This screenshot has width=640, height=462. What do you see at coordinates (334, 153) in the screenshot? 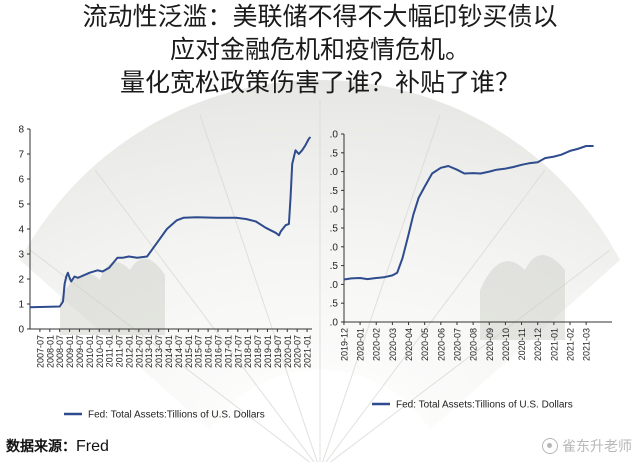
I see `right-chart-y-tick-label: 7.5` at bounding box center [334, 153].